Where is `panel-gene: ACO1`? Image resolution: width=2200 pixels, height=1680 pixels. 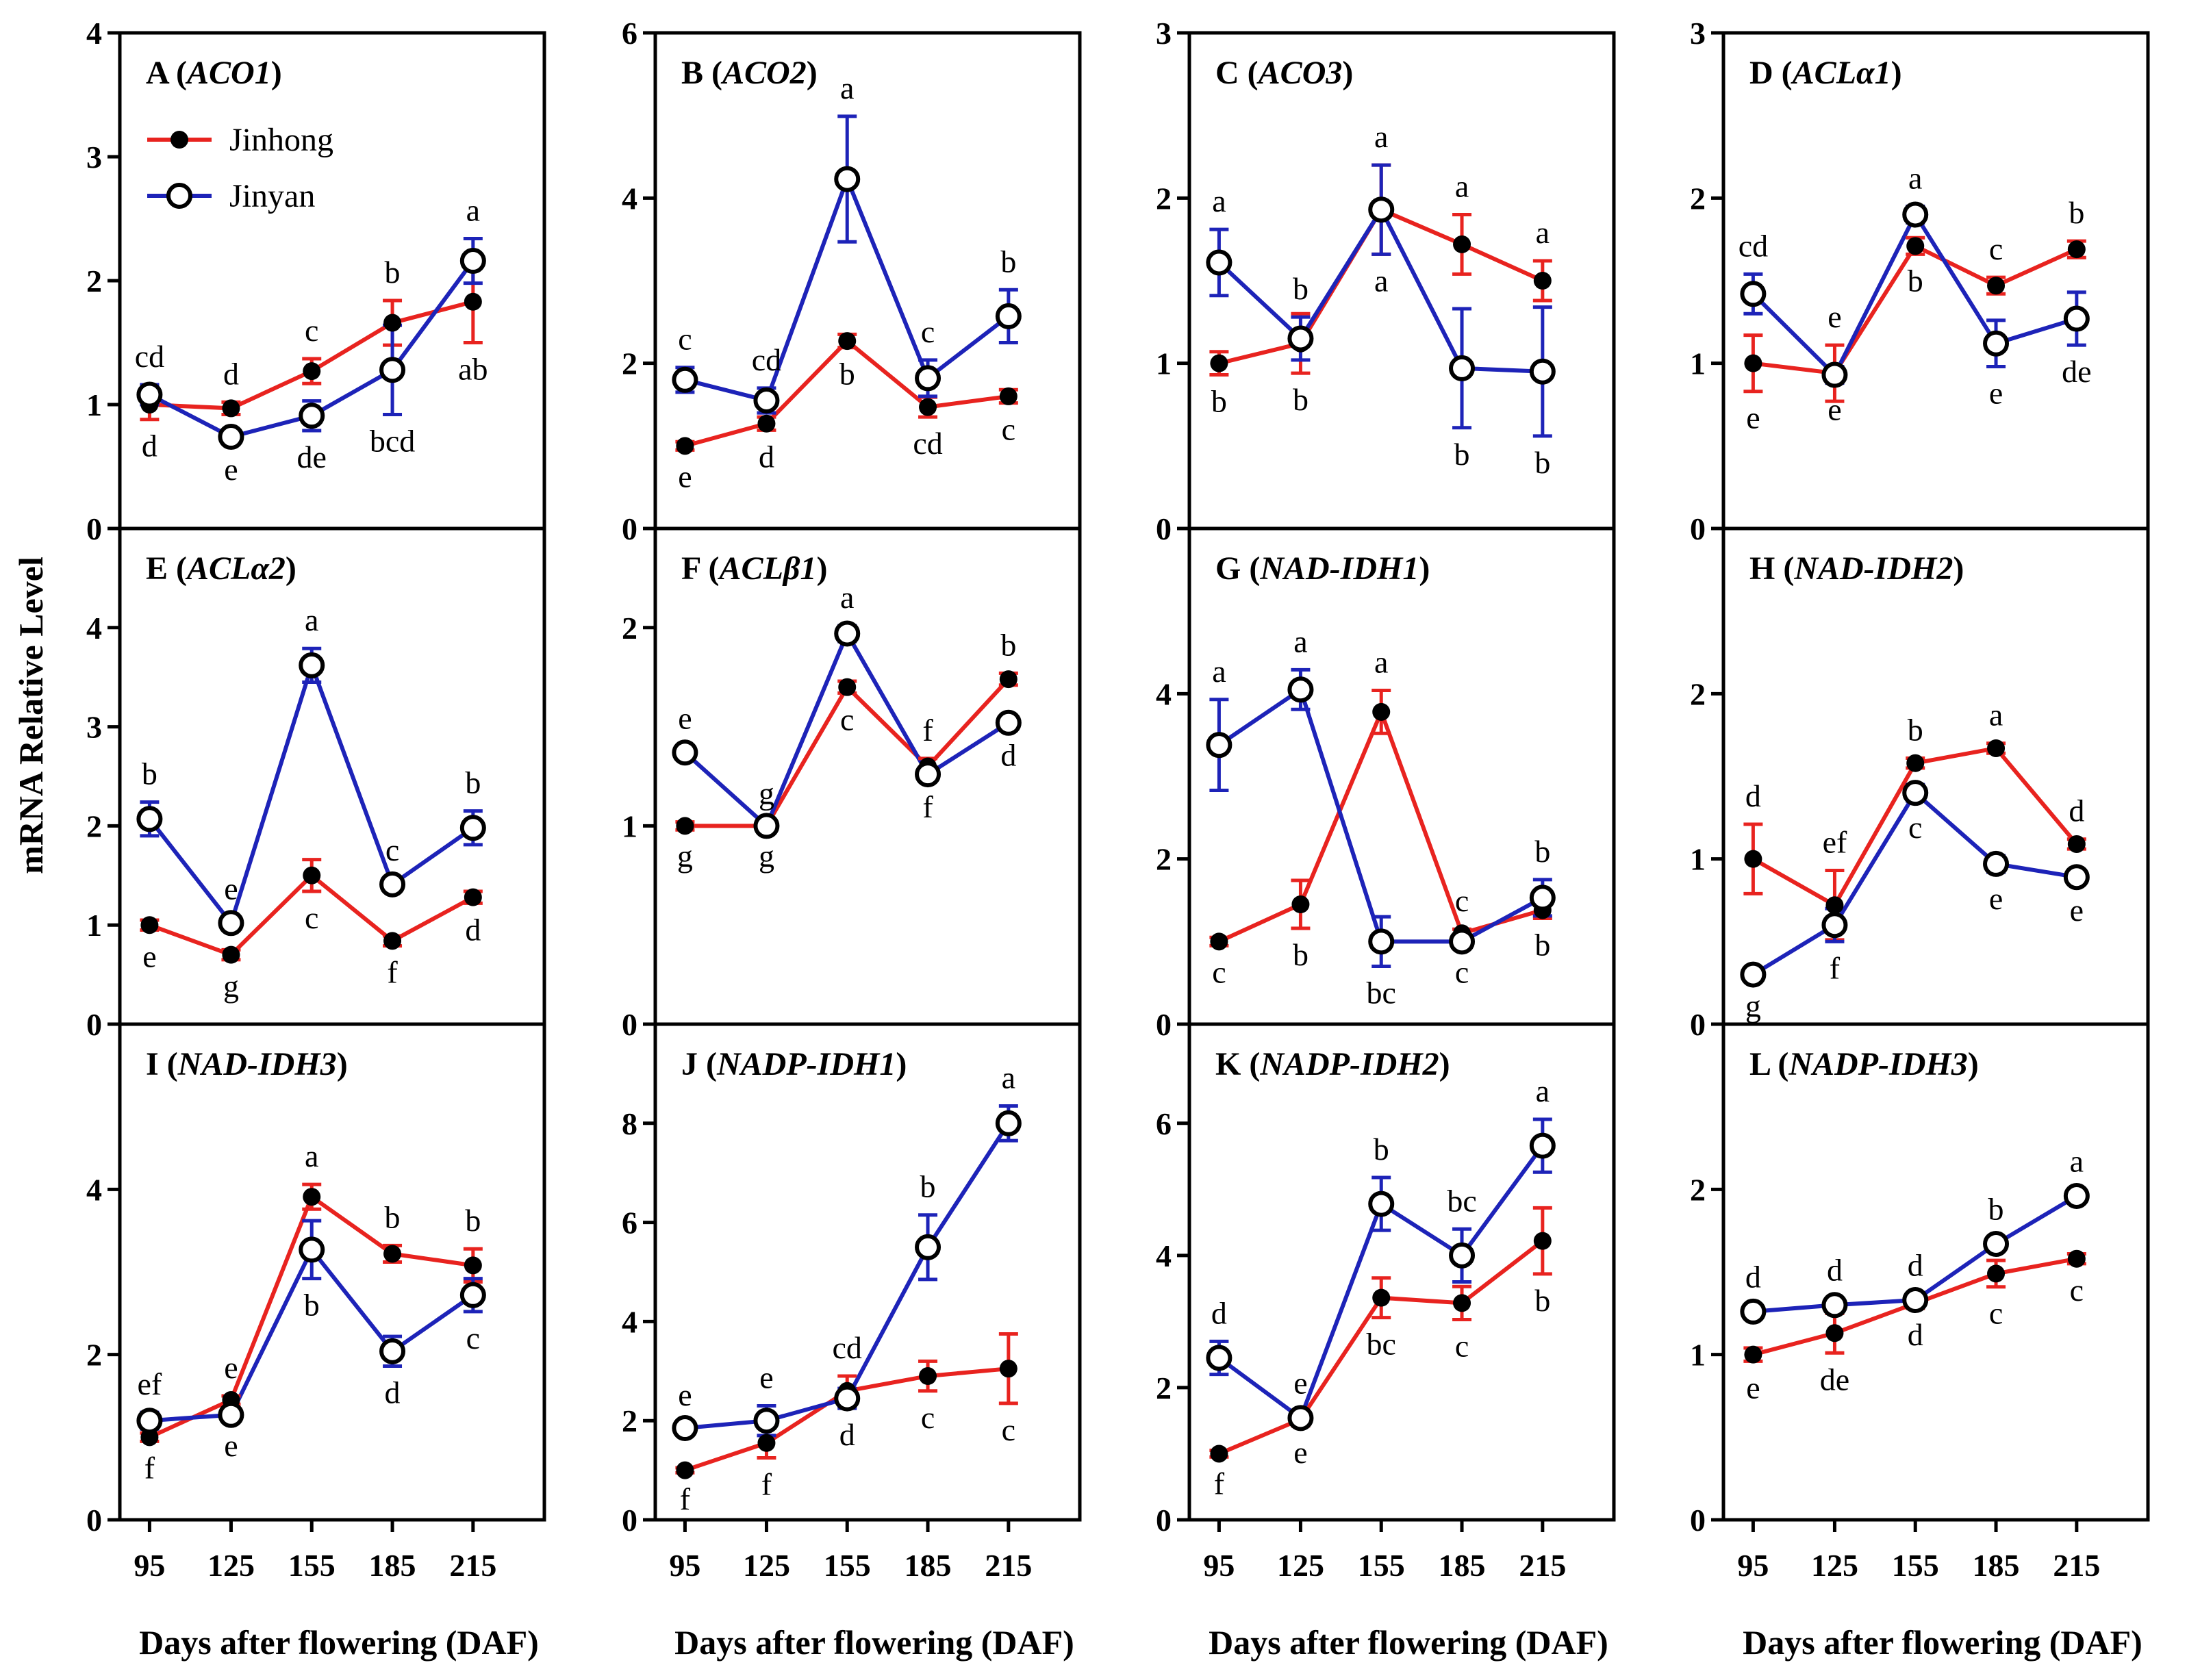
panel-gene: ACO1 is located at coordinates (228, 73).